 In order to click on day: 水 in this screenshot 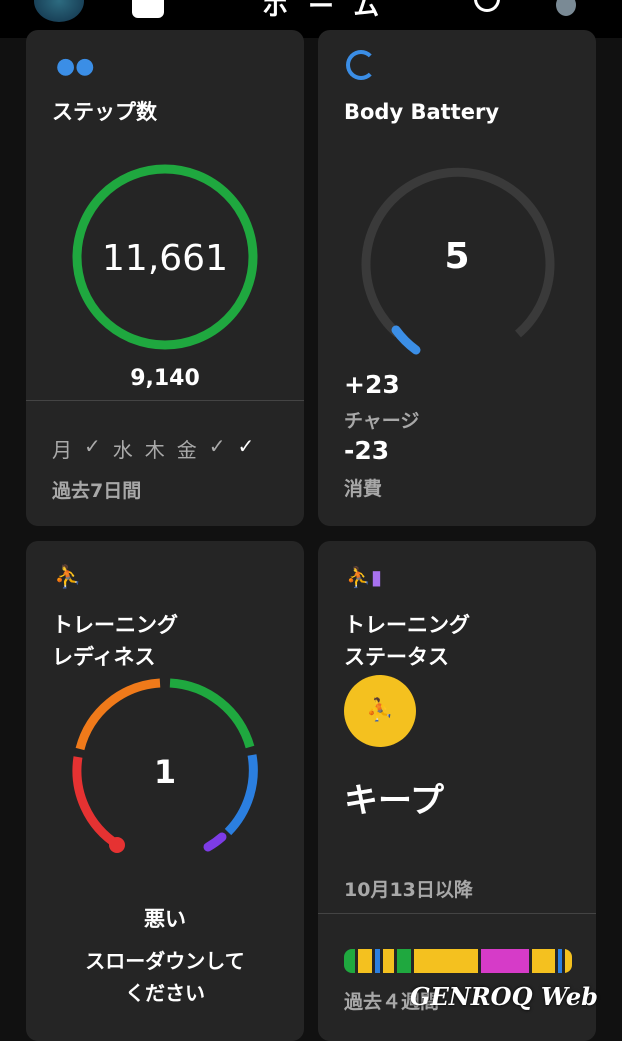, I will do `click(122, 450)`.